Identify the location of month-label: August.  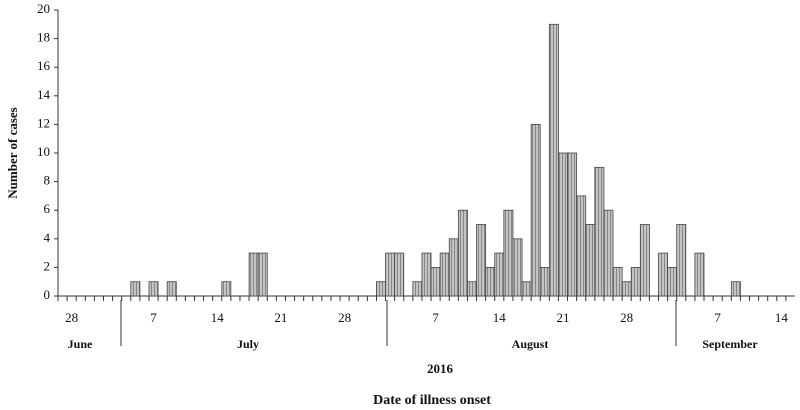
(530, 344).